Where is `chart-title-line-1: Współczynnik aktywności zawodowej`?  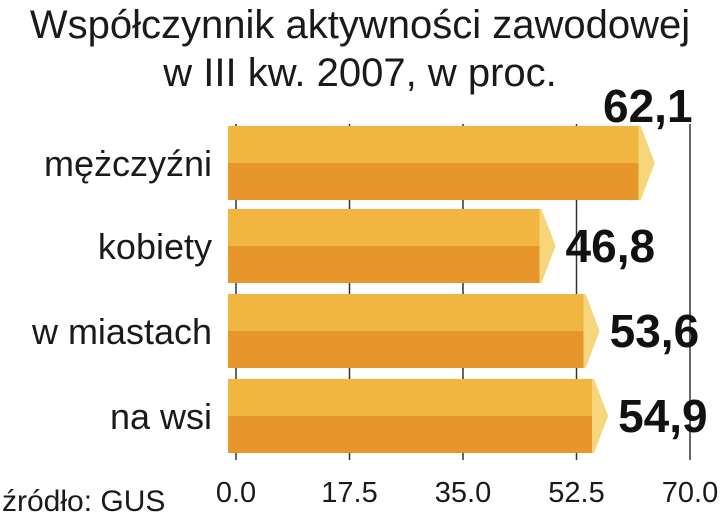
chart-title-line-1: Współczynnik aktywności zawodowej is located at coordinates (360, 25).